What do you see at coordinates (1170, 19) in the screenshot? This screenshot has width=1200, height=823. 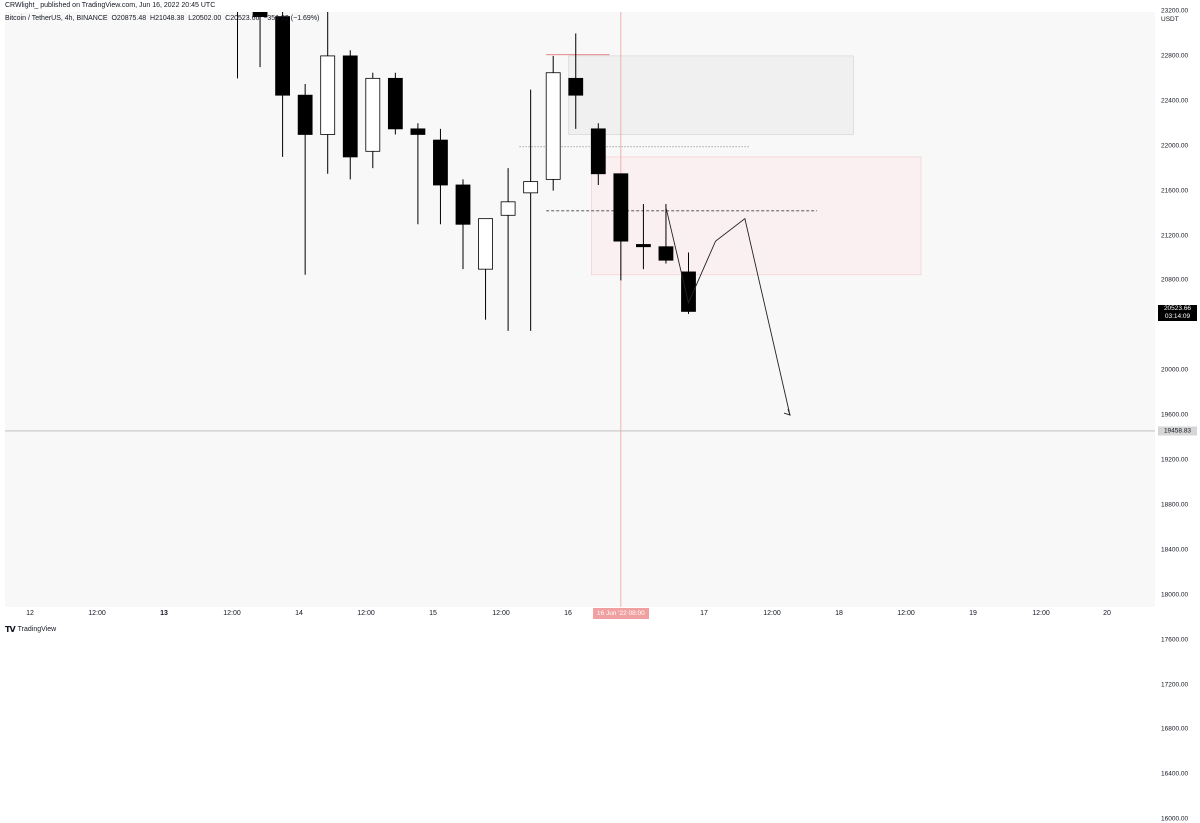 I see `axis-unit: USDT` at bounding box center [1170, 19].